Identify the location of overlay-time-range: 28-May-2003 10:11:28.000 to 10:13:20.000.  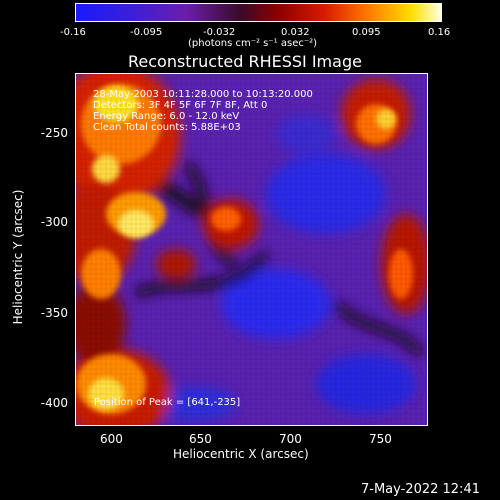
(203, 94).